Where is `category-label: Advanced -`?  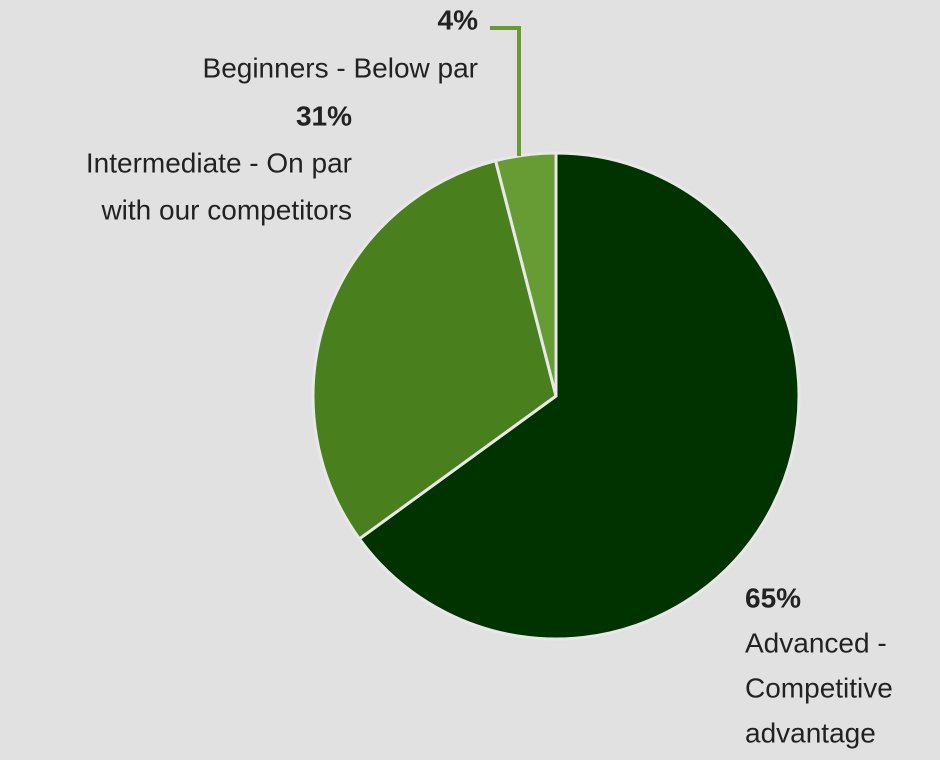 category-label: Advanced - is located at coordinates (816, 642).